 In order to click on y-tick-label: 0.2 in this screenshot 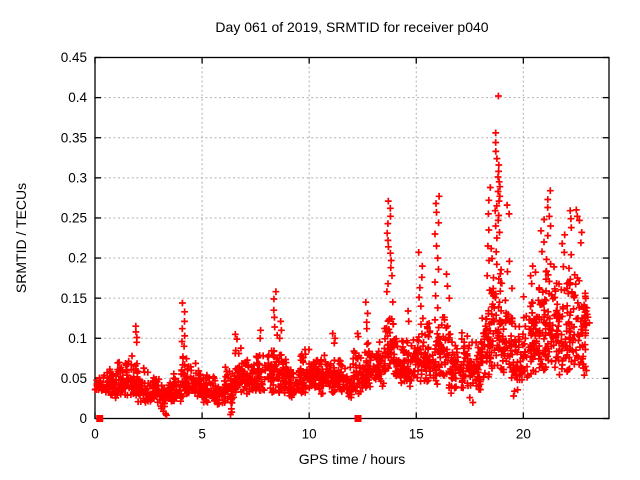, I will do `click(77, 258)`.